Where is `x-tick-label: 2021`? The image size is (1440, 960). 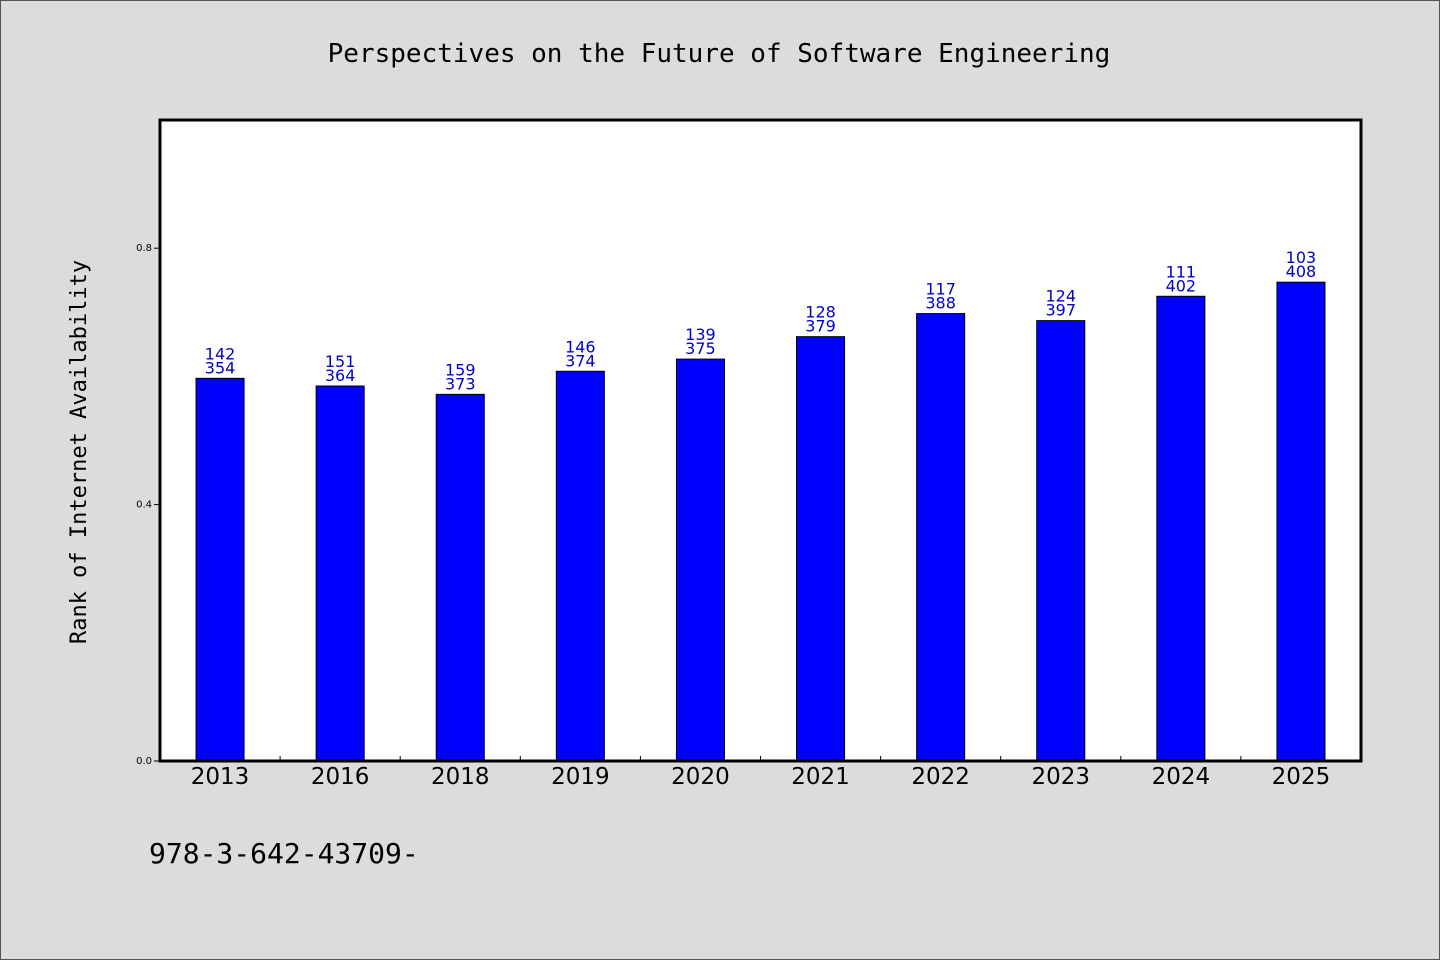
x-tick-label: 2021 is located at coordinates (820, 777).